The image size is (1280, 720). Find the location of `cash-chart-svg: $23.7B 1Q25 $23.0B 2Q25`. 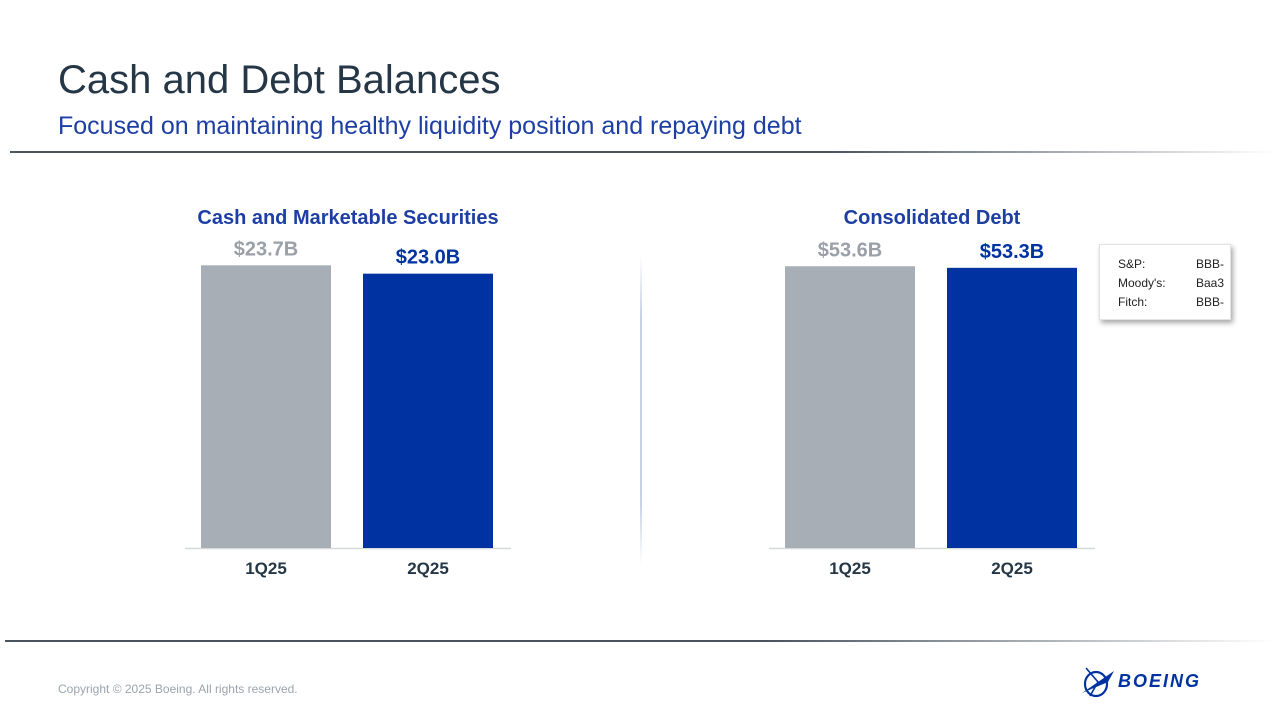

cash-chart-svg: $23.7B 1Q25 $23.0B 2Q25 is located at coordinates (348, 408).